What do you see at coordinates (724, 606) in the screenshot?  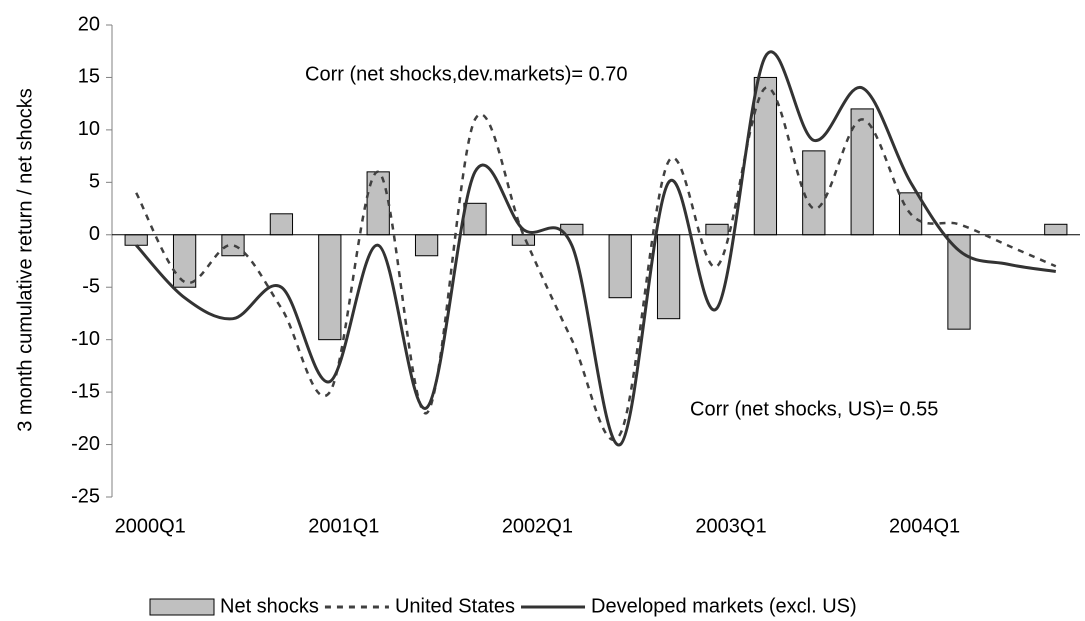 I see `legend-label: Developed markets (excl. US)` at bounding box center [724, 606].